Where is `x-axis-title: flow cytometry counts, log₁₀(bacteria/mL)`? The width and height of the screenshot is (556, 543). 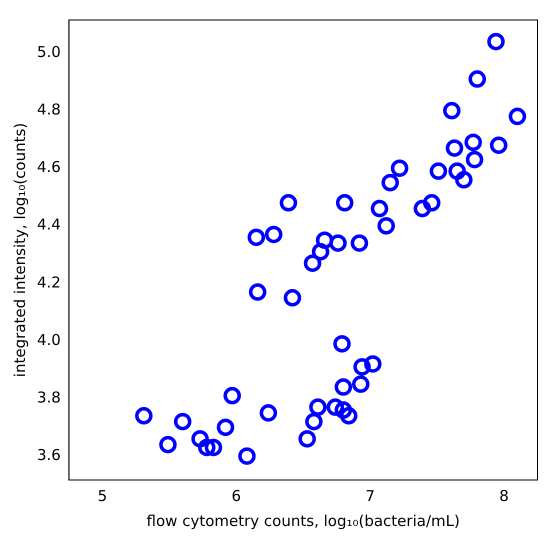
x-axis-title: flow cytometry counts, log₁₀(bacteria/mL) is located at coordinates (303, 521).